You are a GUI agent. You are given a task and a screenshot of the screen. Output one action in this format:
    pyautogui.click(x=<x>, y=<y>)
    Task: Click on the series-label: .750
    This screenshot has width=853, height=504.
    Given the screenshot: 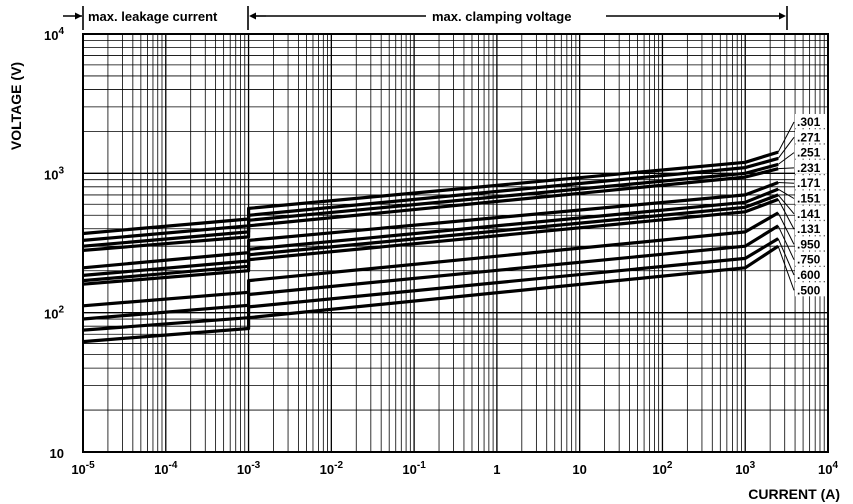 What is the action you would take?
    pyautogui.click(x=809, y=260)
    